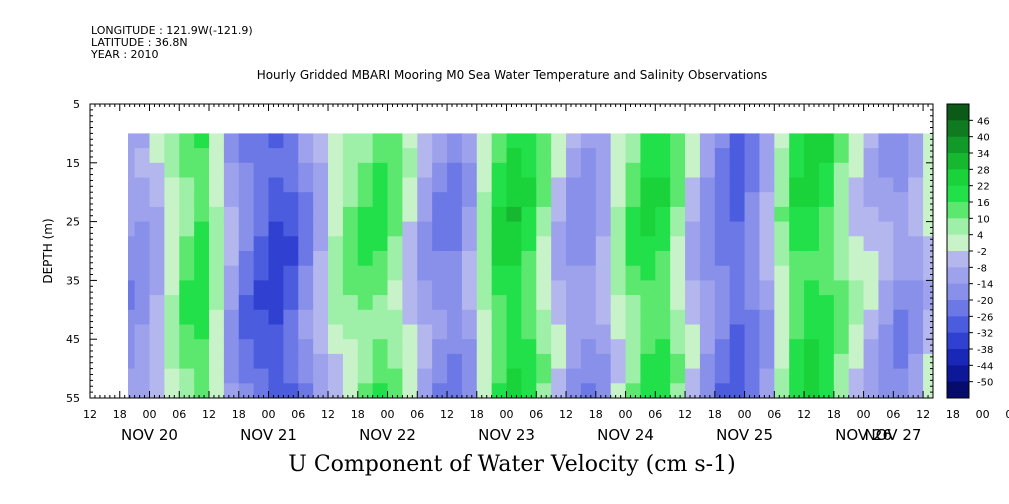 This screenshot has width=1009, height=504. I want to click on colorbar-level-label: -32, so click(985, 334).